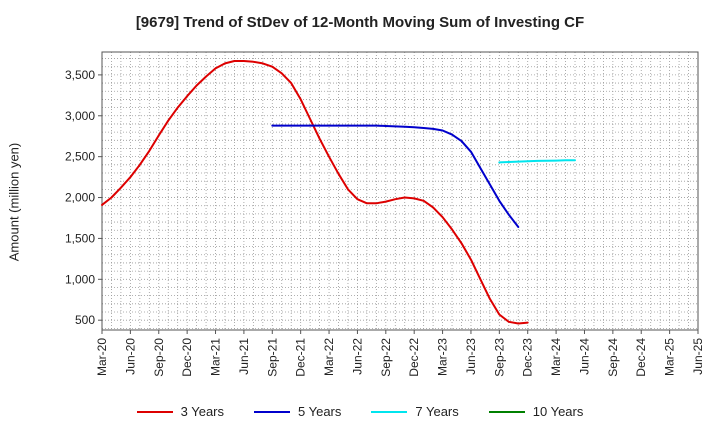  Describe the element at coordinates (443, 357) in the screenshot. I see `x-tick-label: Mar-23` at that location.